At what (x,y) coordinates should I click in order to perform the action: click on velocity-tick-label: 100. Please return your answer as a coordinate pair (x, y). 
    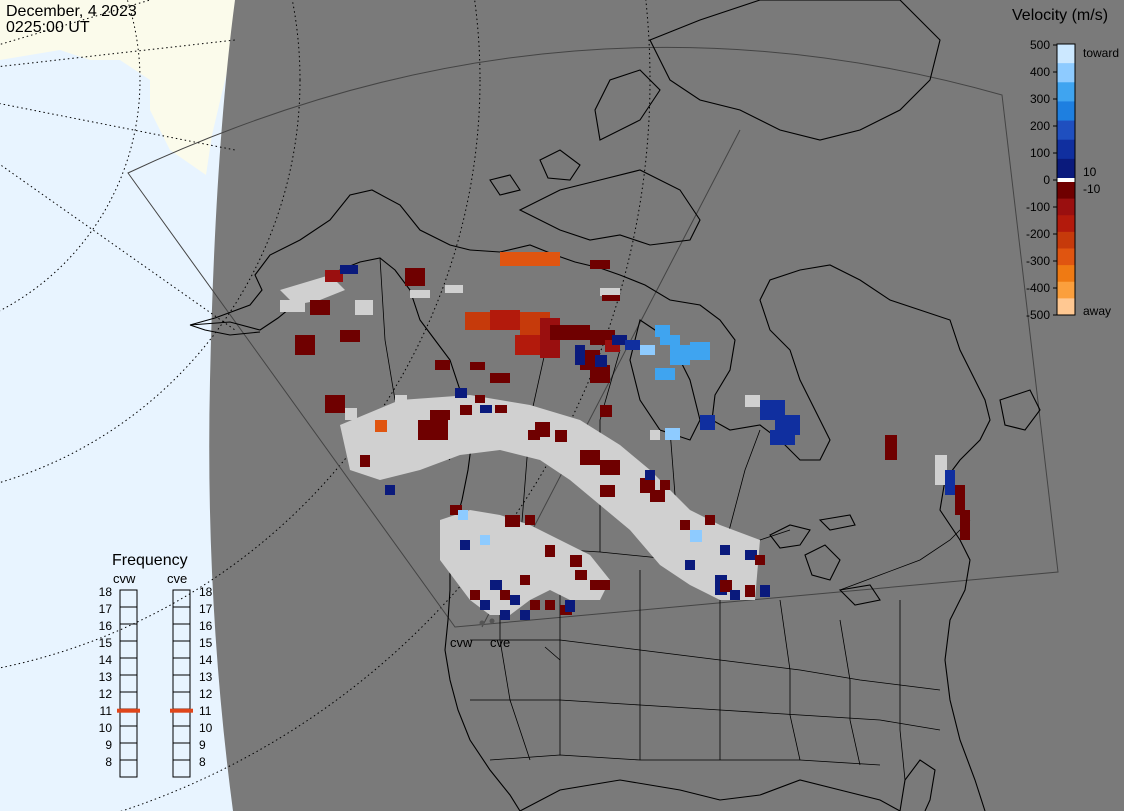
    Looking at the image, I should click on (1040, 153).